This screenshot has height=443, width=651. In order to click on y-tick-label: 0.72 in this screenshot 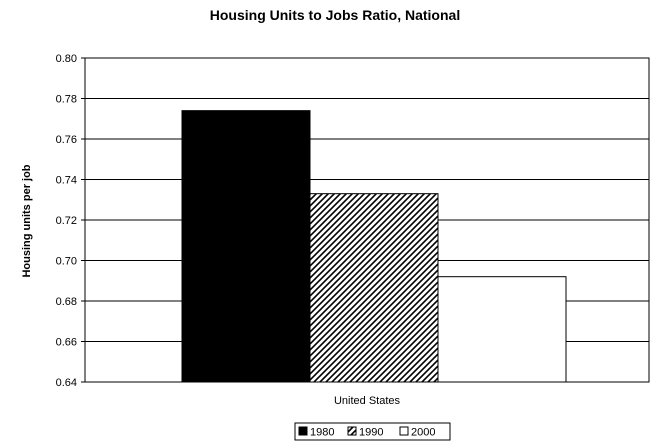, I will do `click(66, 221)`.